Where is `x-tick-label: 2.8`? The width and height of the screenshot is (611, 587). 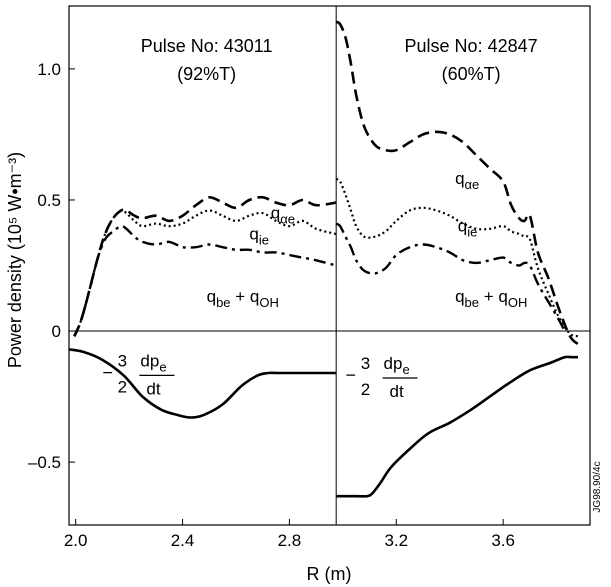
x-tick-label: 2.8 is located at coordinates (290, 540).